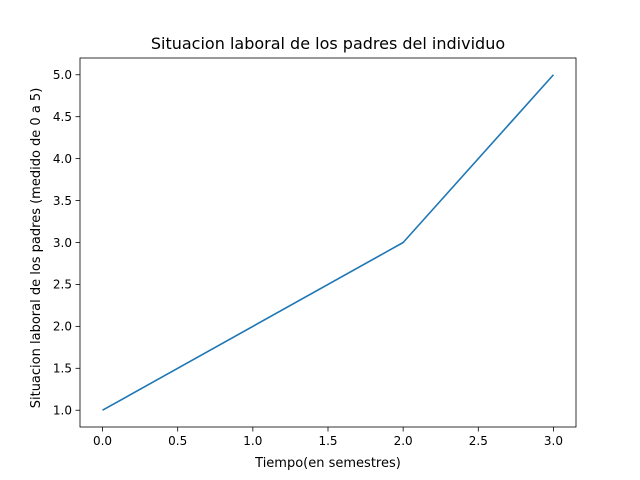  What do you see at coordinates (252, 441) in the screenshot?
I see `x-tick-label: 1.0` at bounding box center [252, 441].